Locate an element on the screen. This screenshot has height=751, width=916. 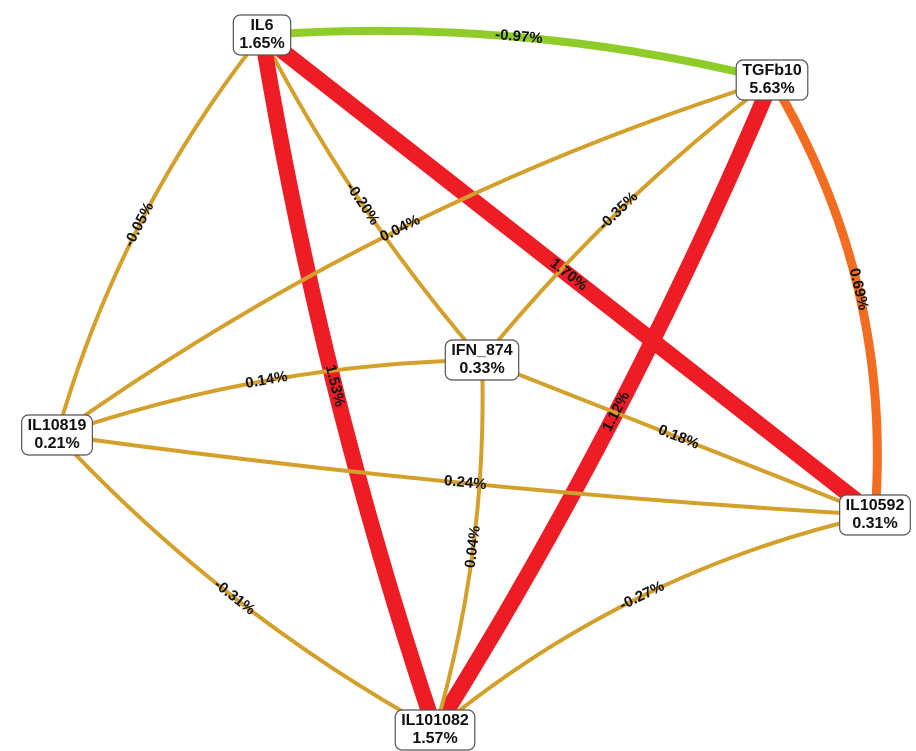
edge-label: -0.20% is located at coordinates (362, 203).